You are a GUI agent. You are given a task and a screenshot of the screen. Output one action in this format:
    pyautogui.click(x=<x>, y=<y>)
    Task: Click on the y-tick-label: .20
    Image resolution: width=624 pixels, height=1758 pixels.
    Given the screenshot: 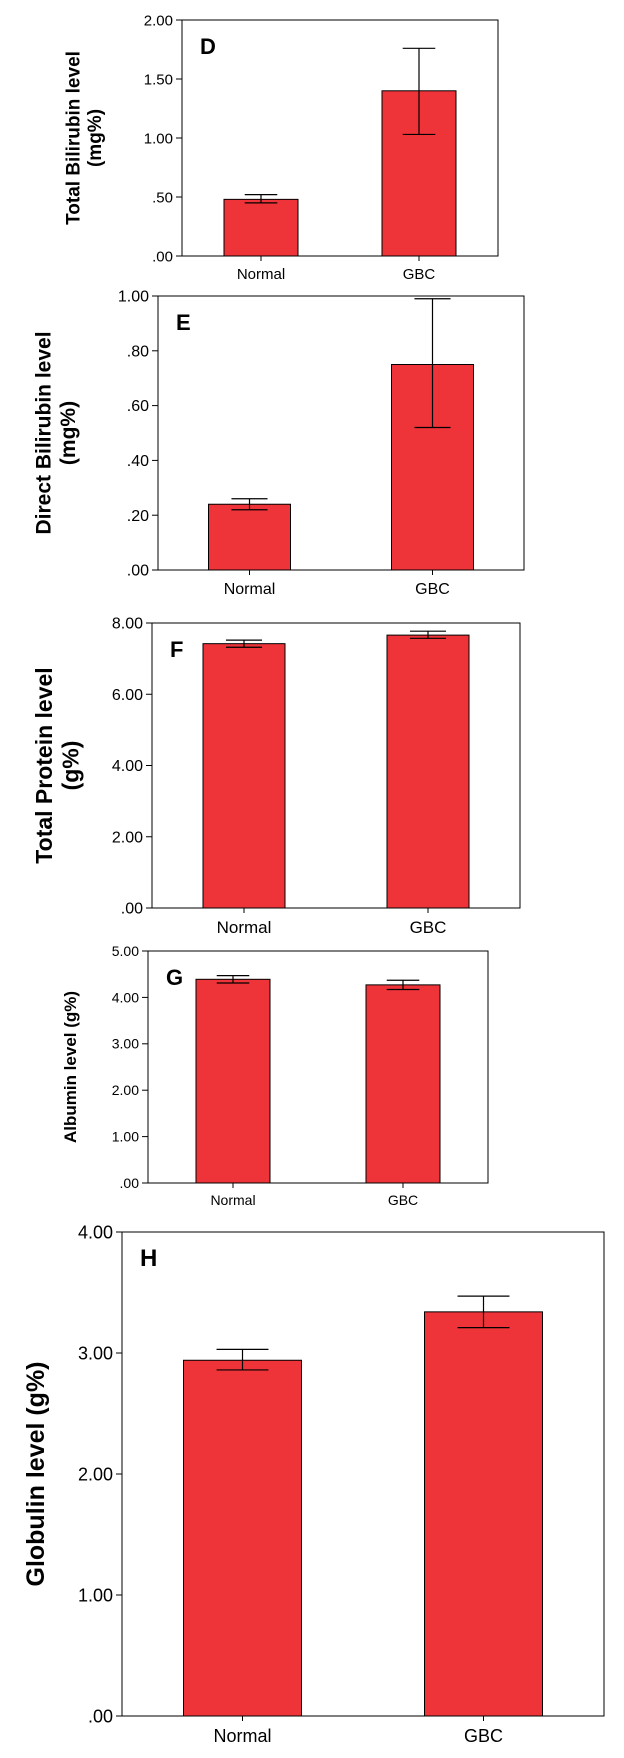 What is the action you would take?
    pyautogui.click(x=138, y=516)
    